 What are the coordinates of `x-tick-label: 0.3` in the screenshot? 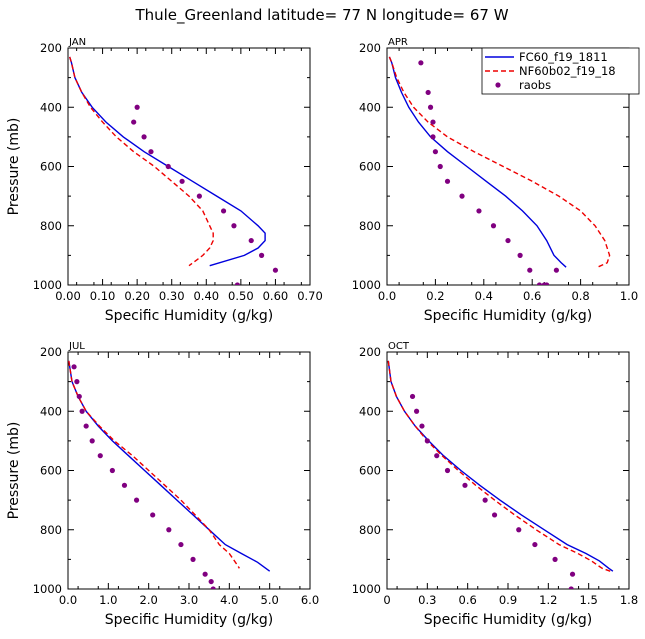 It's located at (427, 600).